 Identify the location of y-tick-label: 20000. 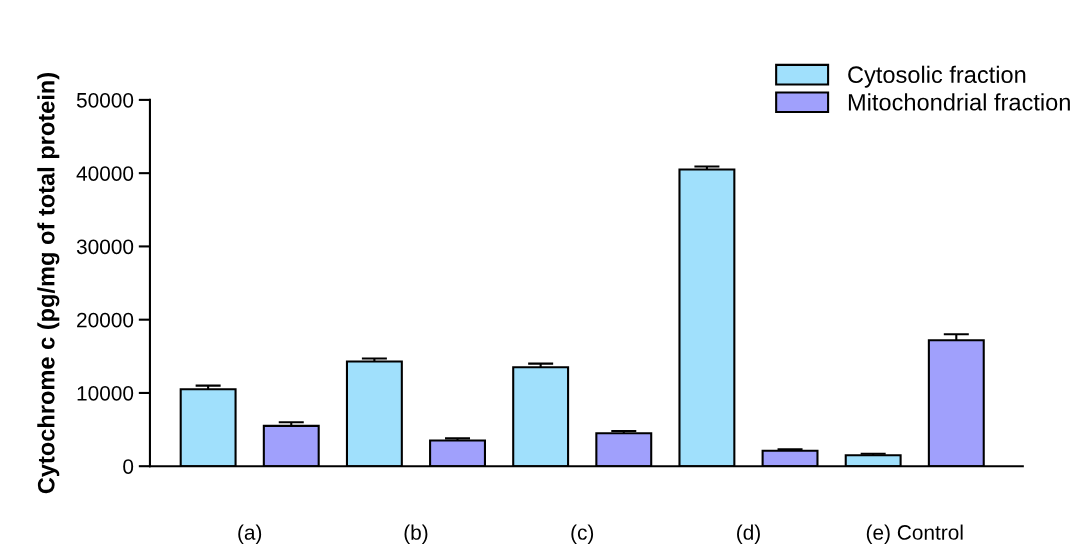
(105, 320).